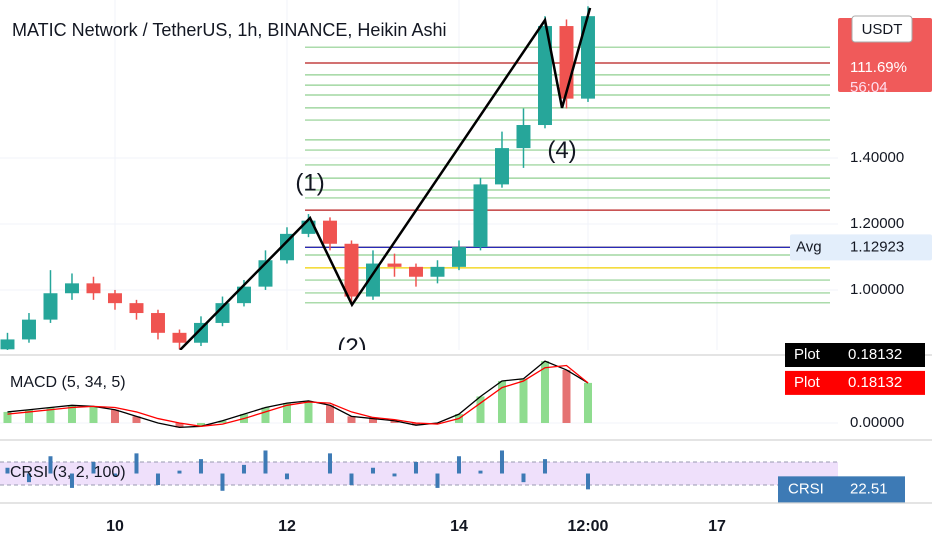 The image size is (932, 550). What do you see at coordinates (351, 347) in the screenshot?
I see `wave-label: (2)` at bounding box center [351, 347].